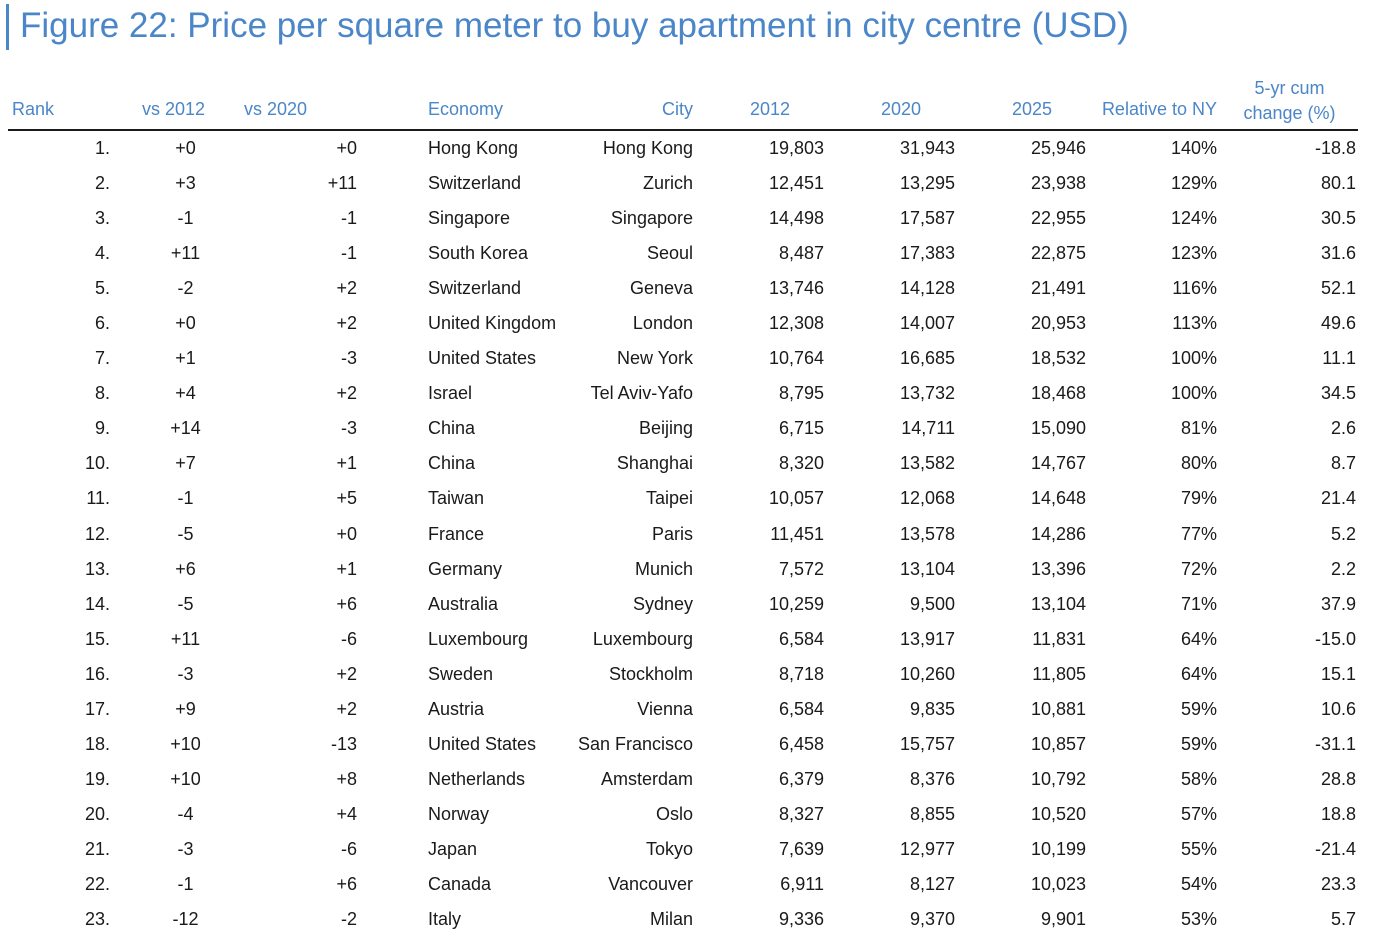  Describe the element at coordinates (927, 498) in the screenshot. I see `price-2020-cell: 12,068` at that location.